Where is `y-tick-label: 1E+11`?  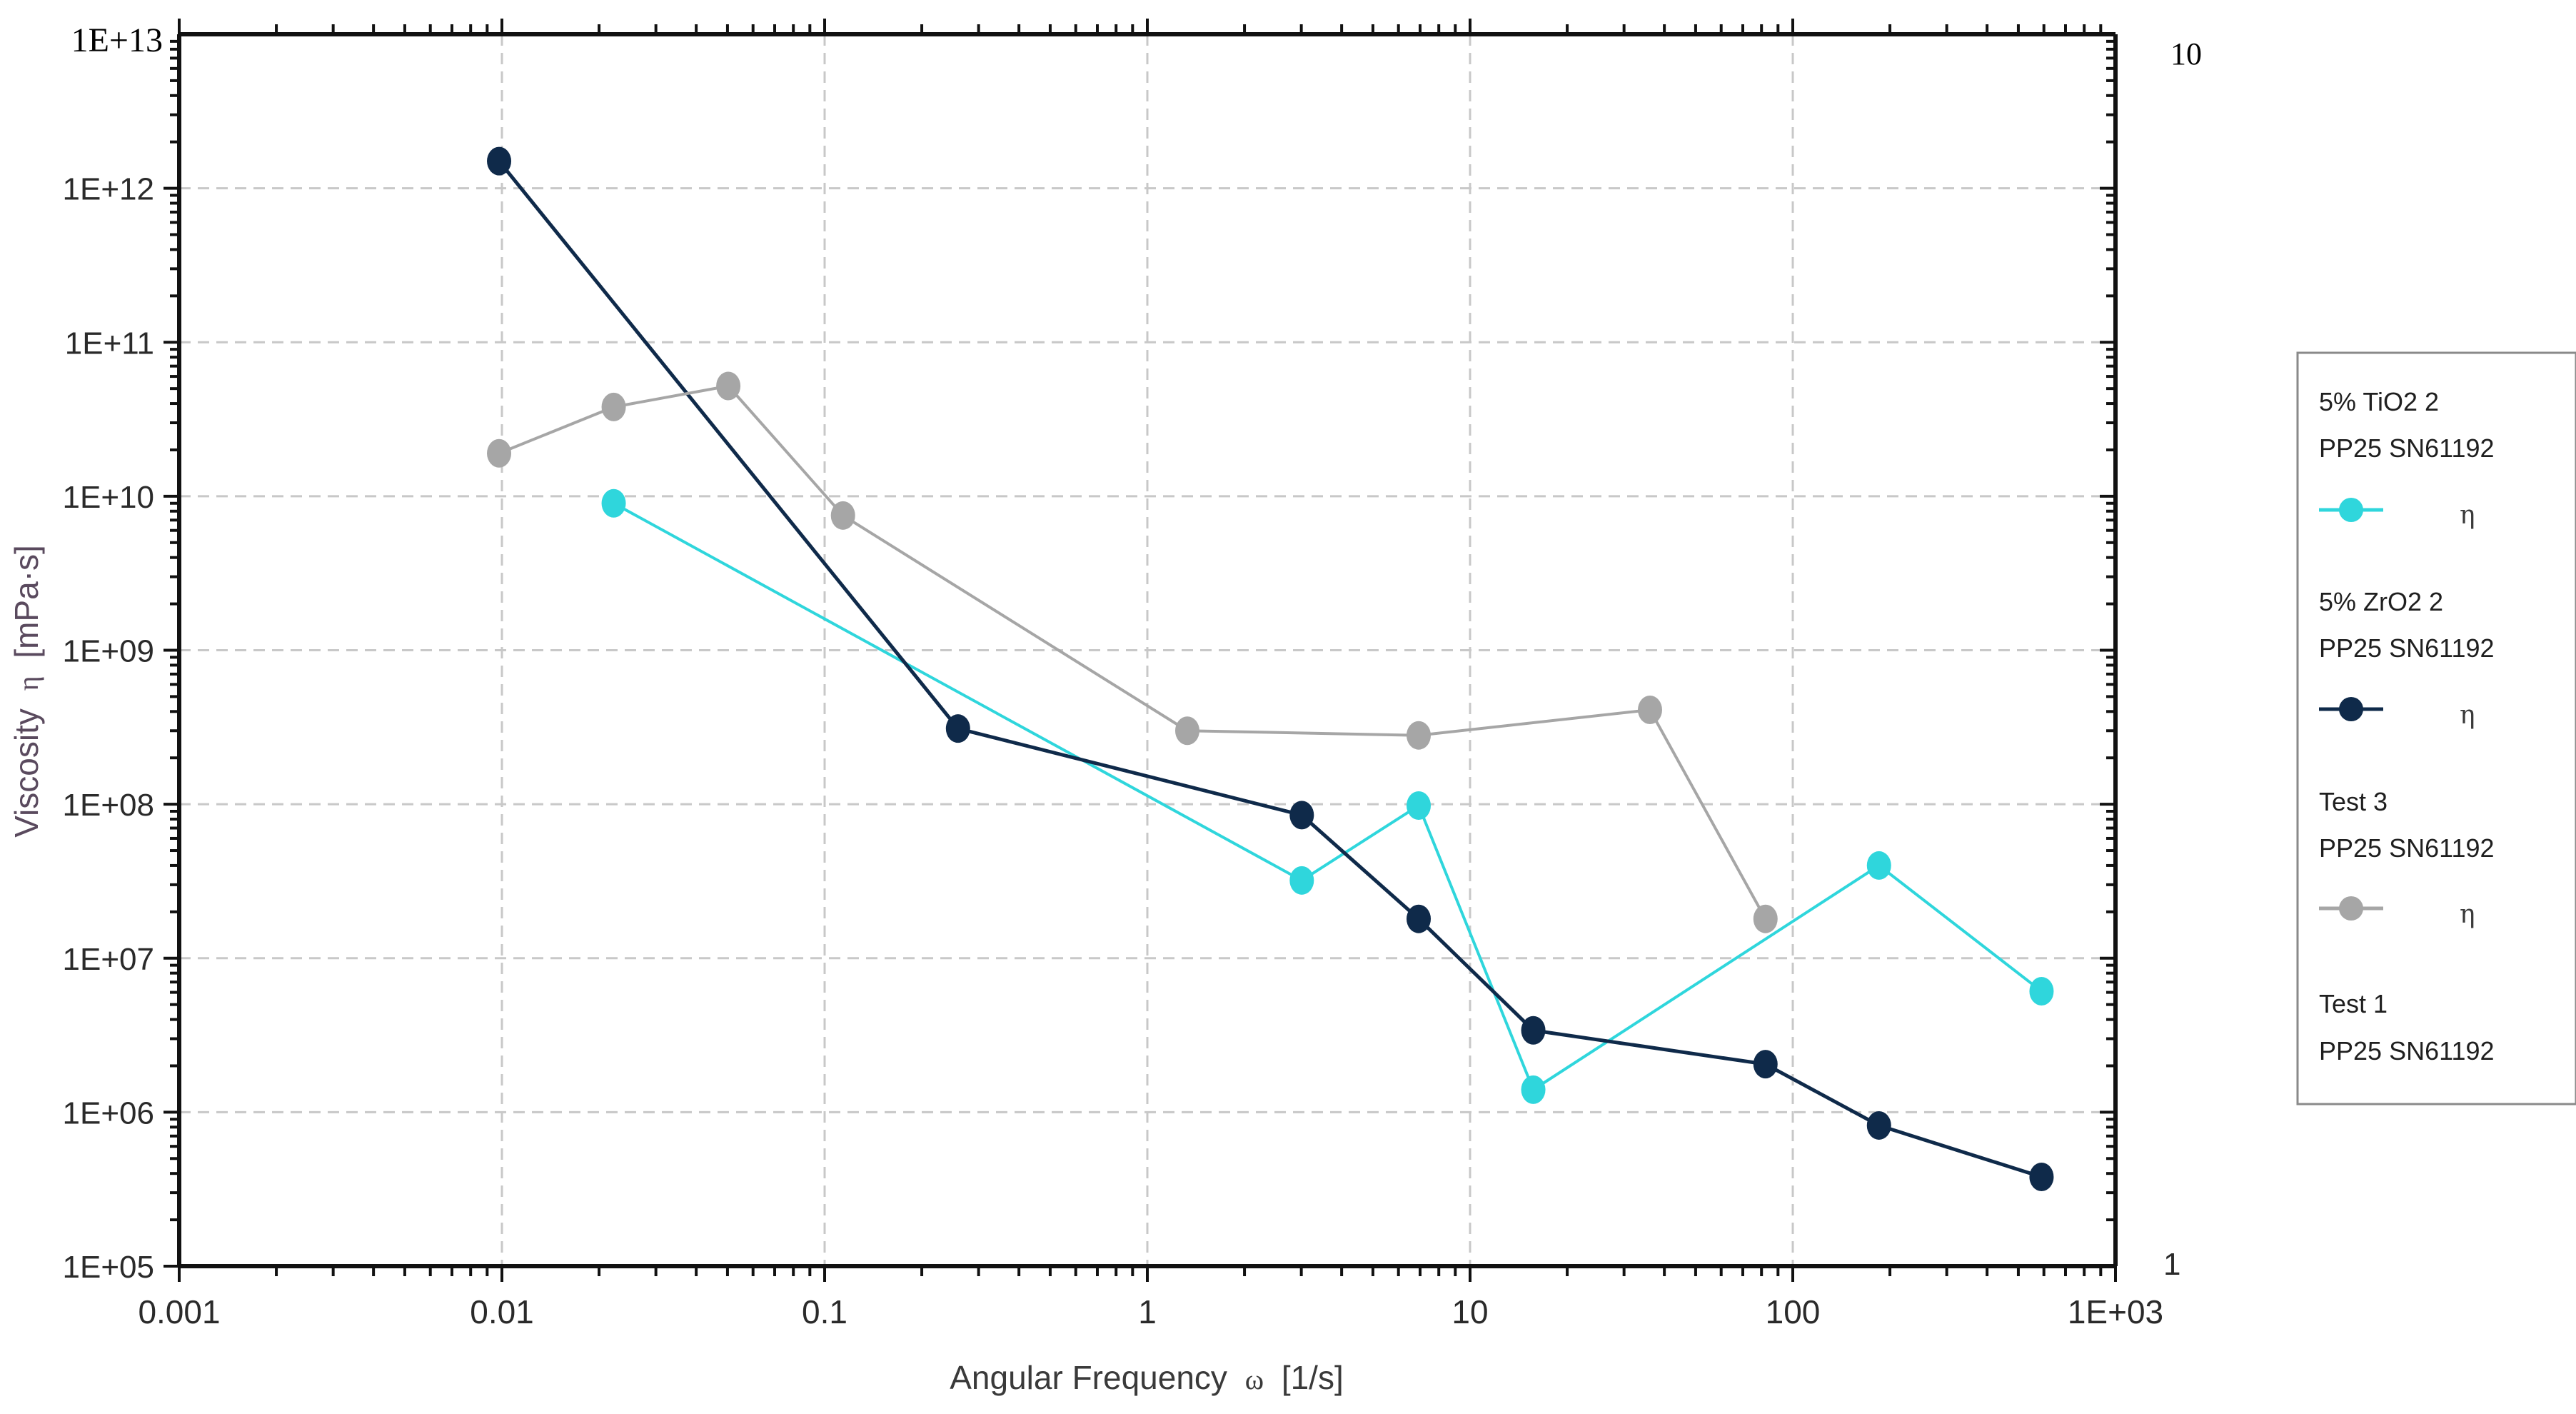 y-tick-label: 1E+11 is located at coordinates (110, 343).